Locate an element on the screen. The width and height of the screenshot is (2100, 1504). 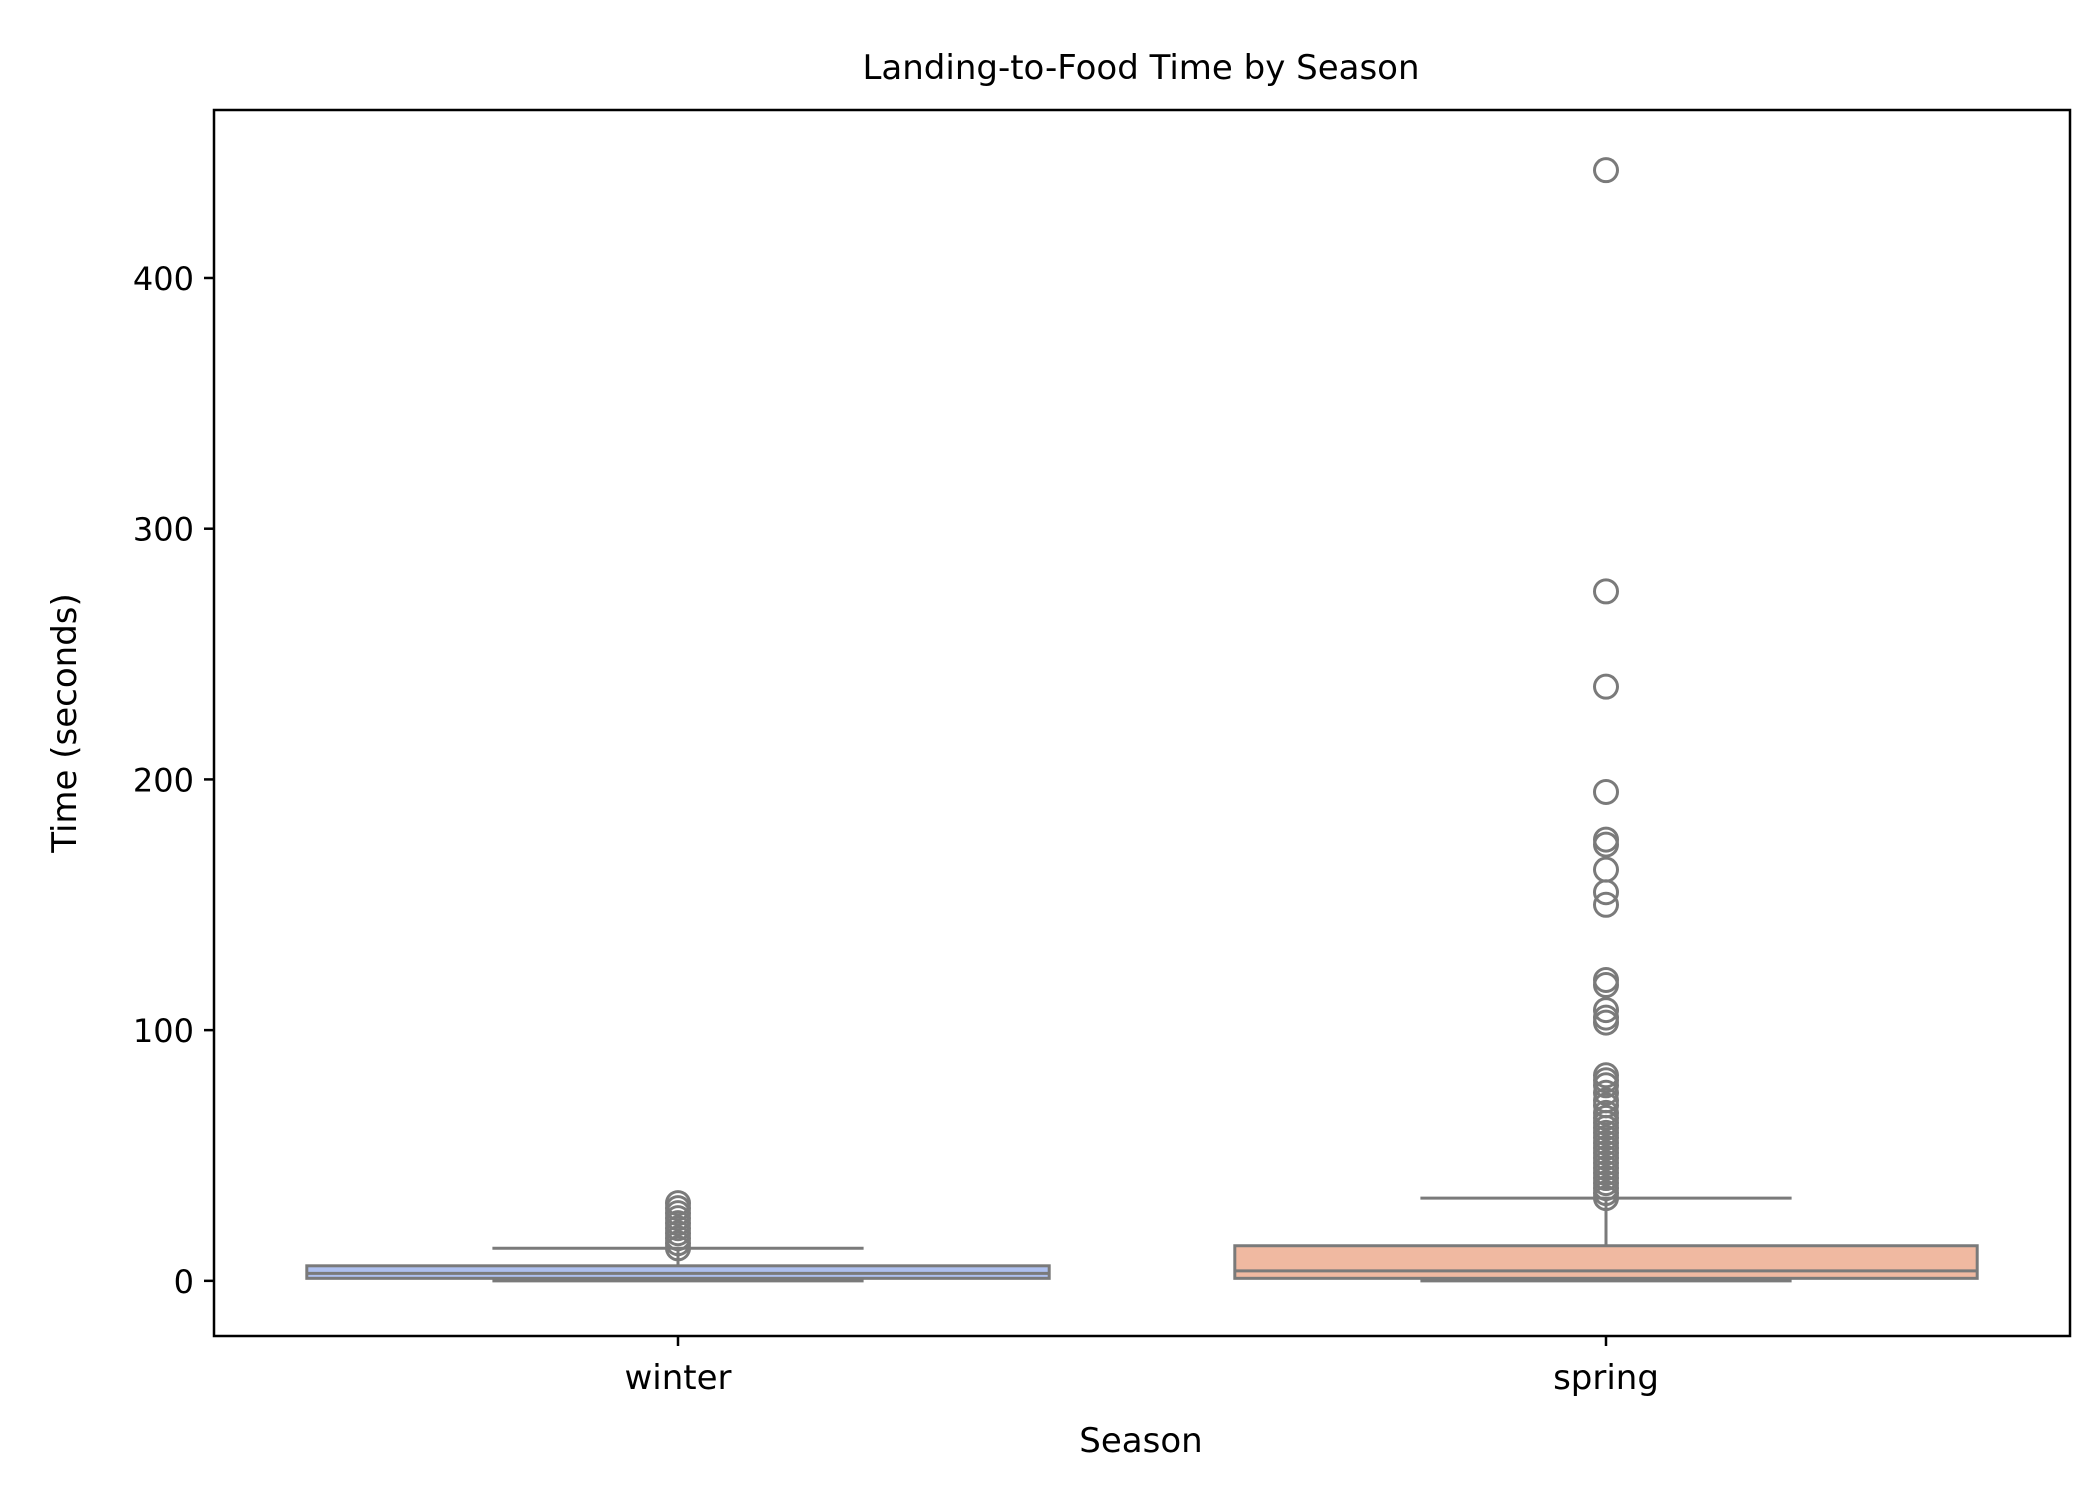
x-axis-label: Season is located at coordinates (1140, 1441).